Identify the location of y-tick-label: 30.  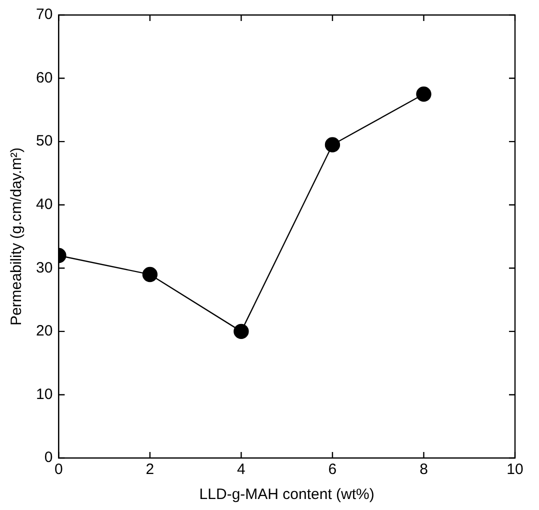
(44, 267).